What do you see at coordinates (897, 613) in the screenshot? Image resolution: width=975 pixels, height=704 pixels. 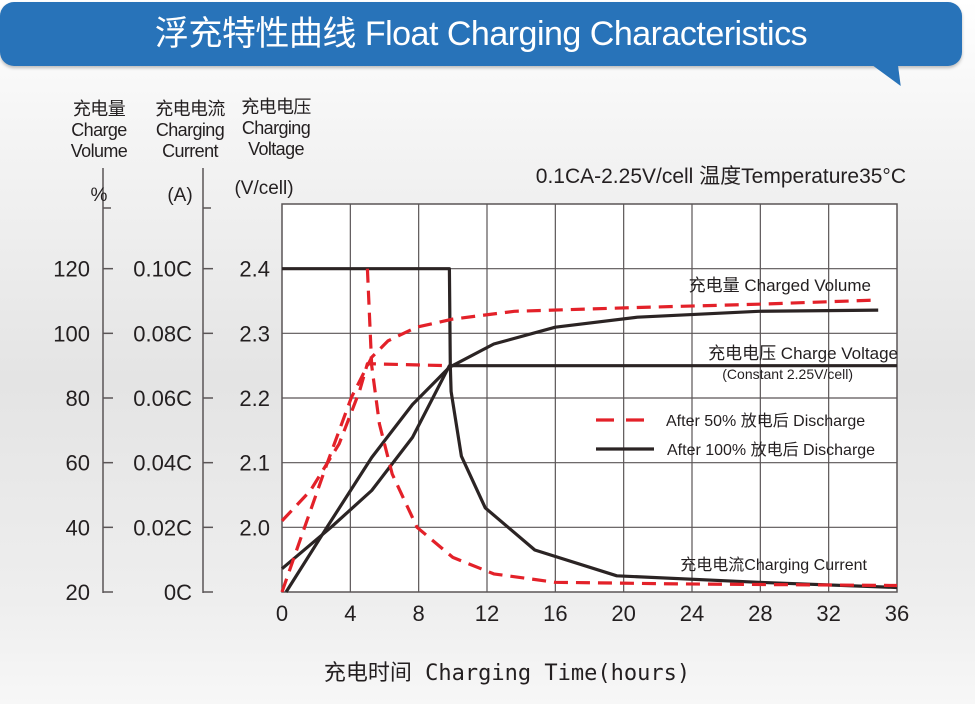 I see `x-tick-label: 36` at bounding box center [897, 613].